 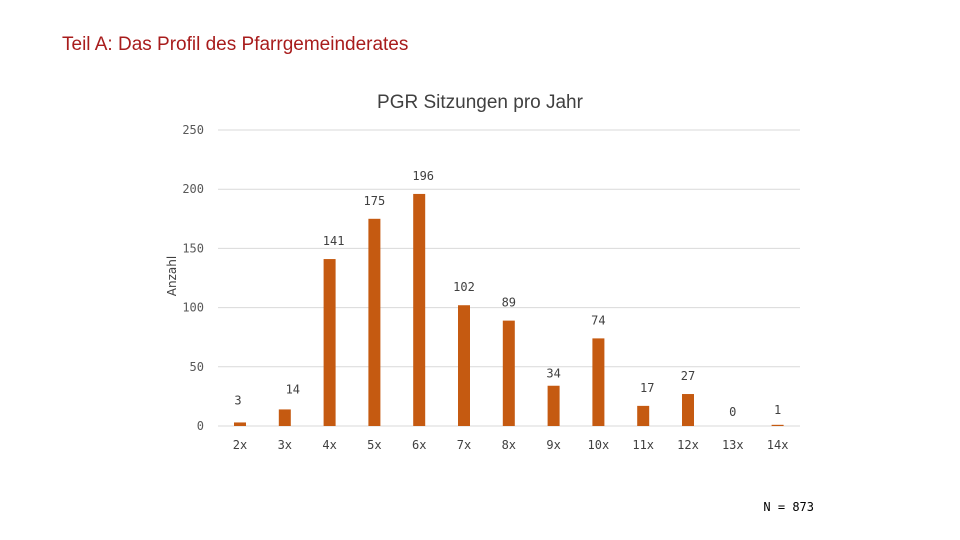 I want to click on chart-title-text: PGR Sitzungen pro Jahr, so click(x=480, y=102).